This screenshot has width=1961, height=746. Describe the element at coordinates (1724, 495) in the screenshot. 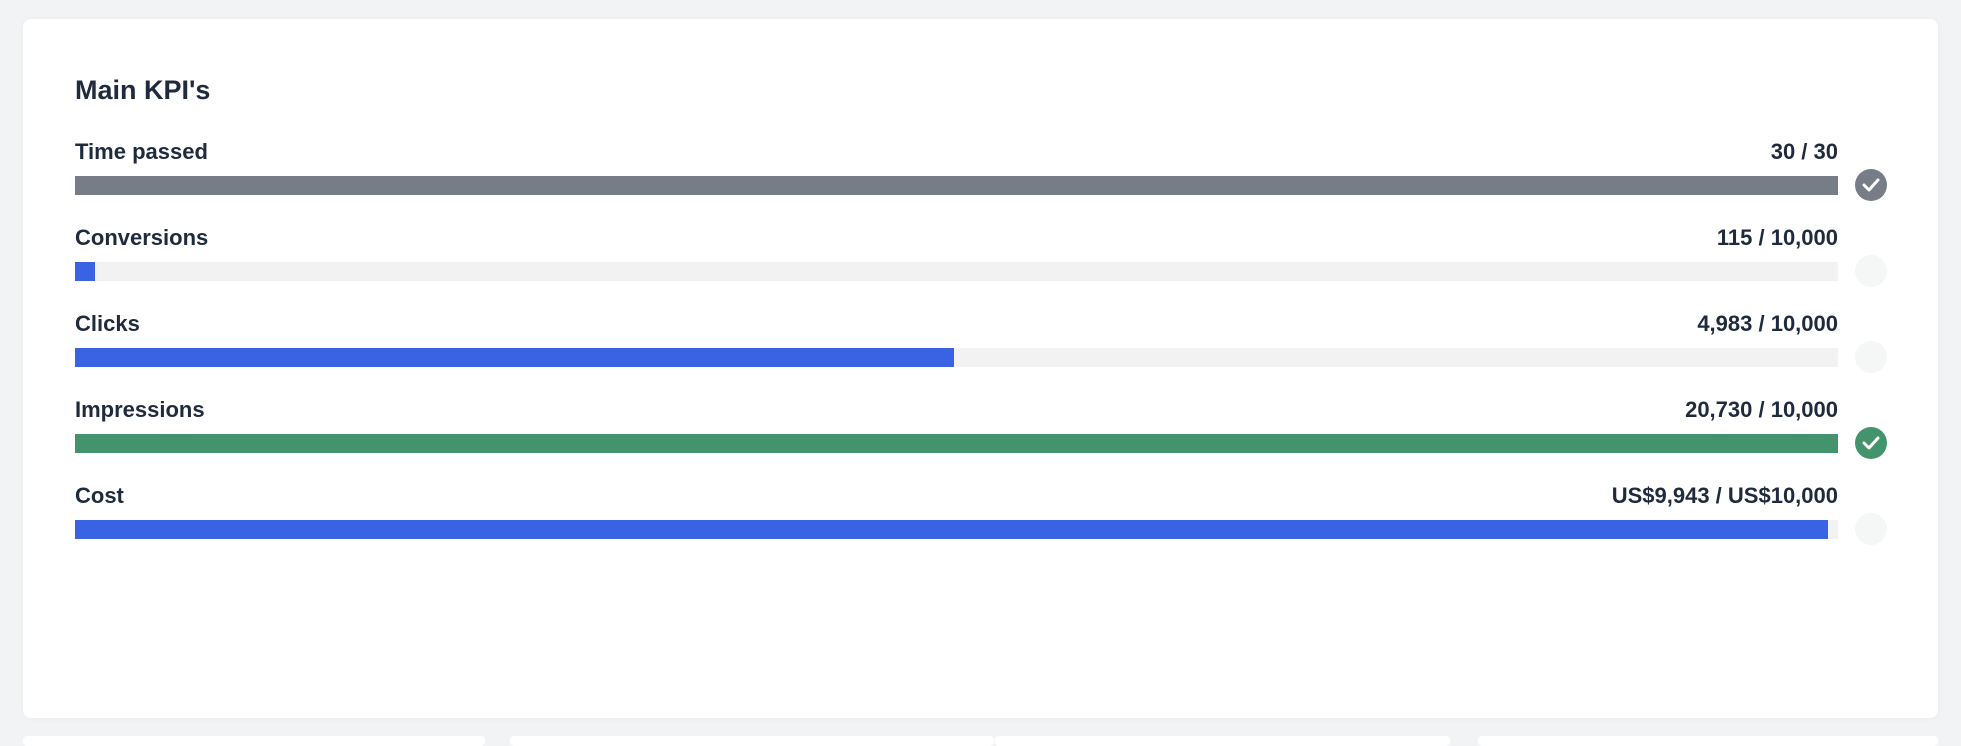

I see `kpi-value: US$9,943 / US$10,000` at that location.